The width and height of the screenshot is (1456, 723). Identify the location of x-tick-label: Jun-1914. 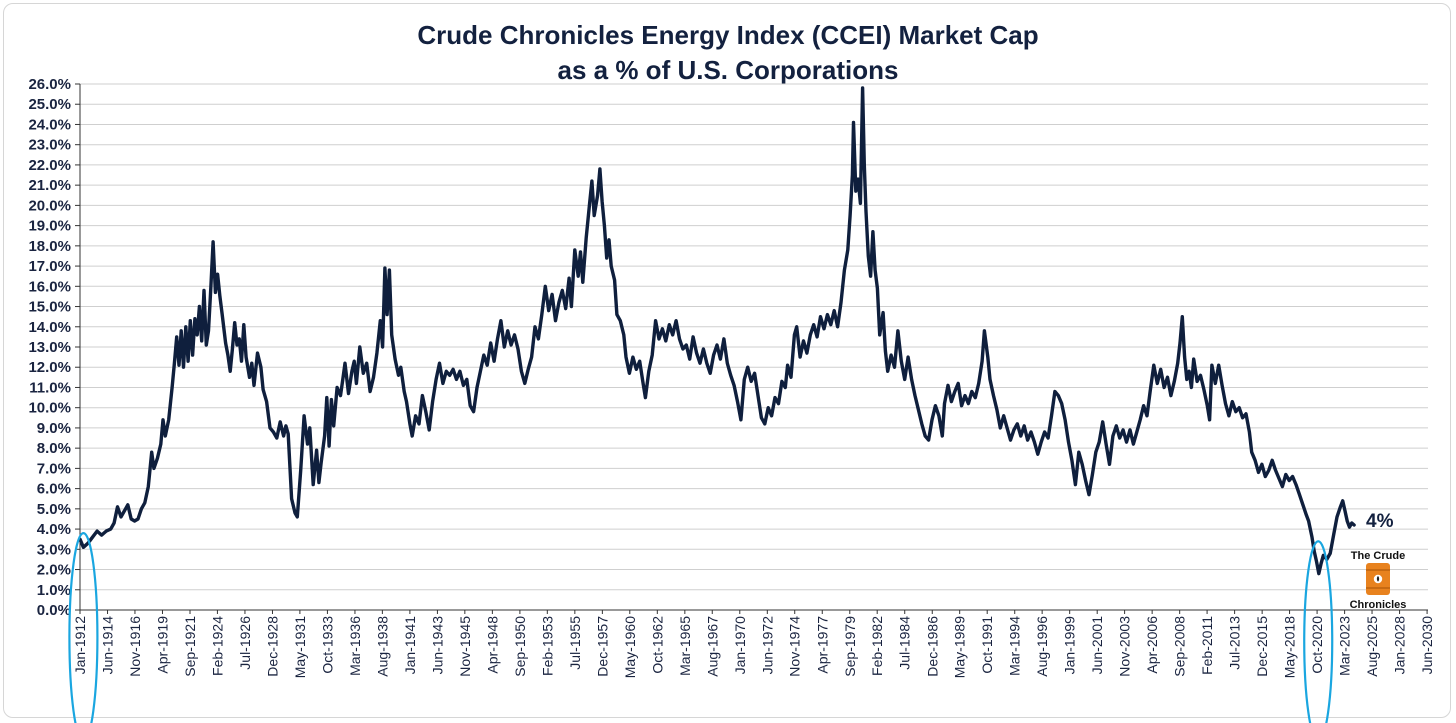
(108, 645).